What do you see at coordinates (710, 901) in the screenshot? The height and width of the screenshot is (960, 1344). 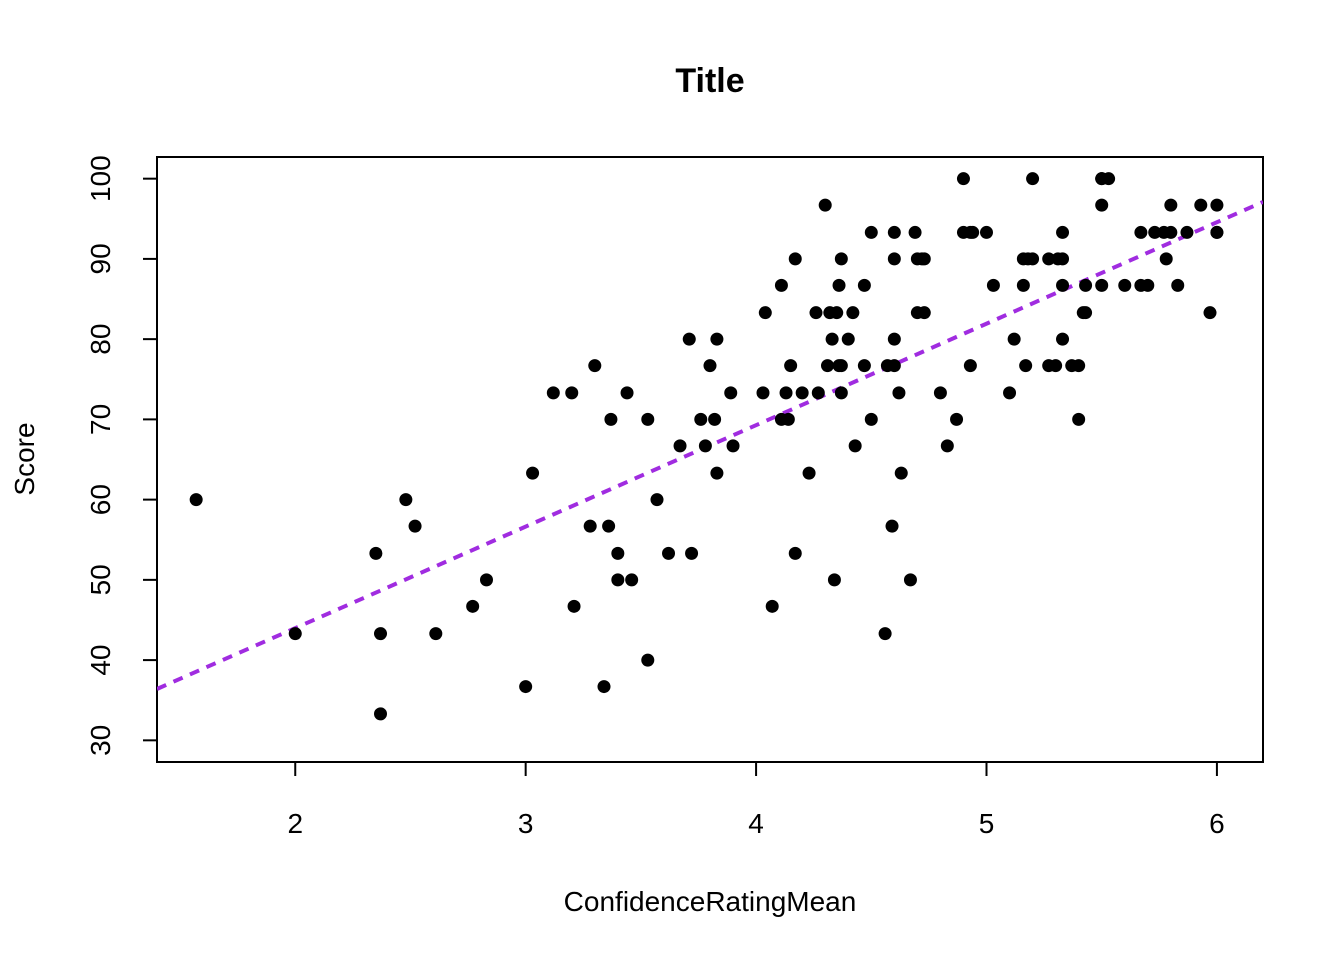 I see `x-axis-label: ConfidenceRatingMean` at bounding box center [710, 901].